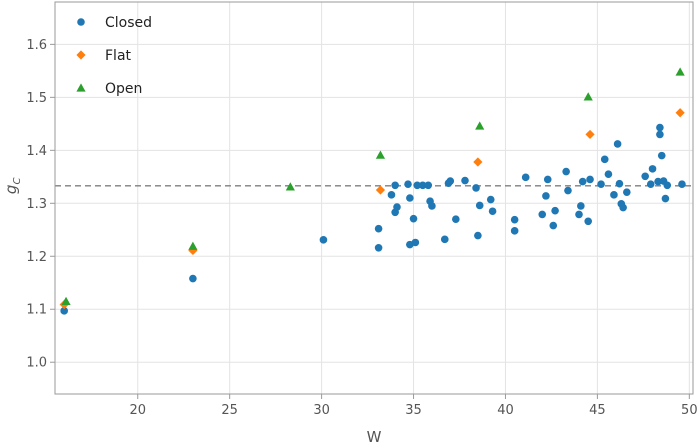 The image size is (698, 448). What do you see at coordinates (36, 257) in the screenshot?
I see `y-tick-label: 1.2` at bounding box center [36, 257].